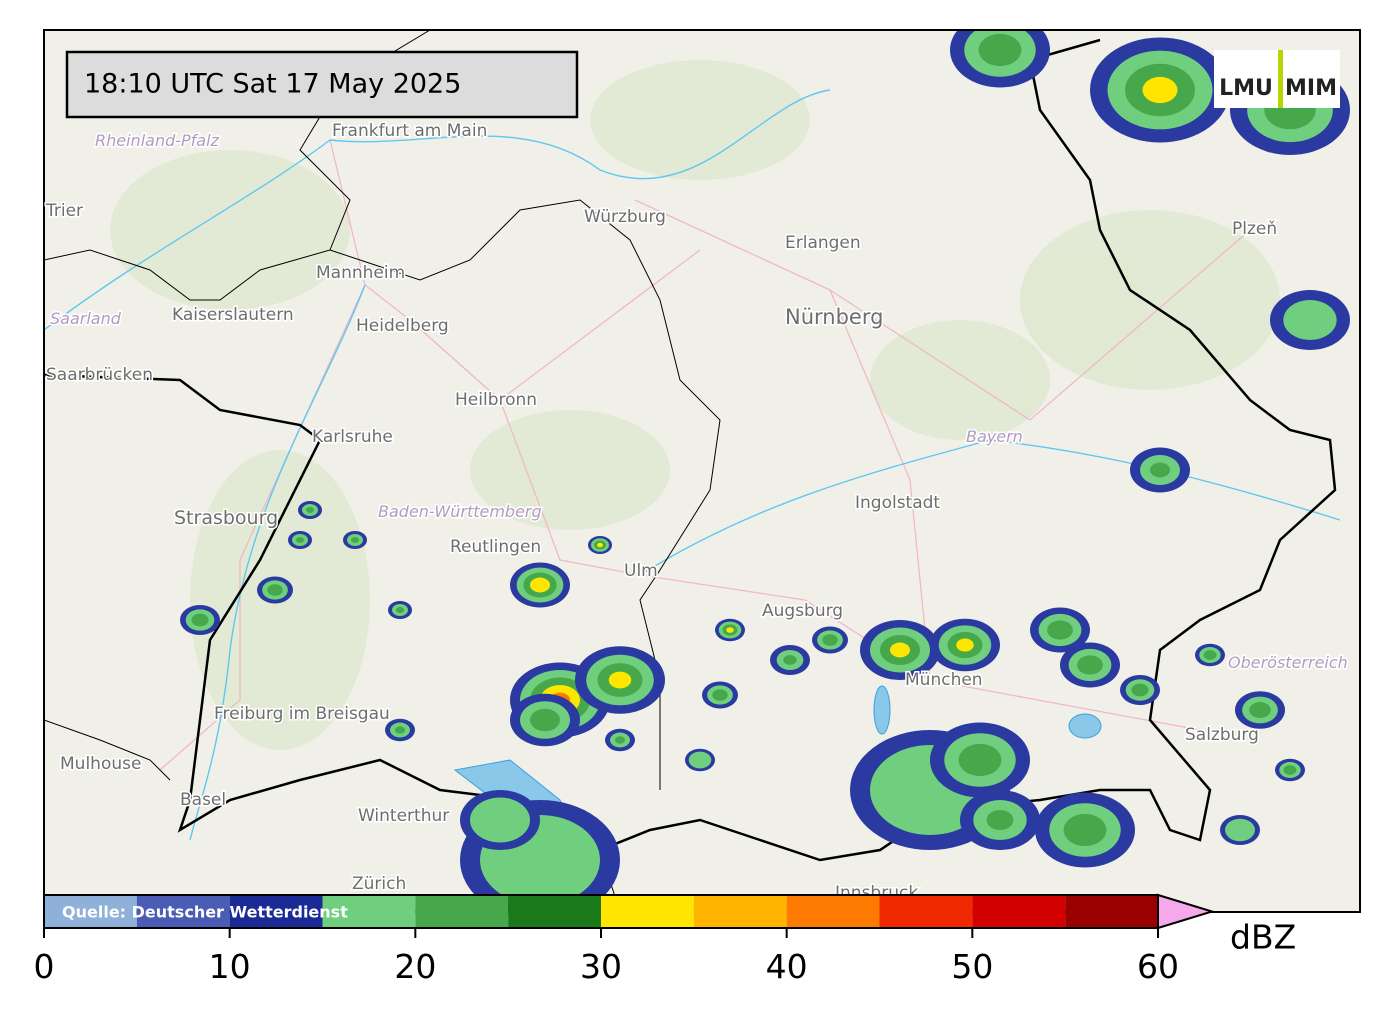  What do you see at coordinates (802, 611) in the screenshot?
I see `city-label: Augsburg` at bounding box center [802, 611].